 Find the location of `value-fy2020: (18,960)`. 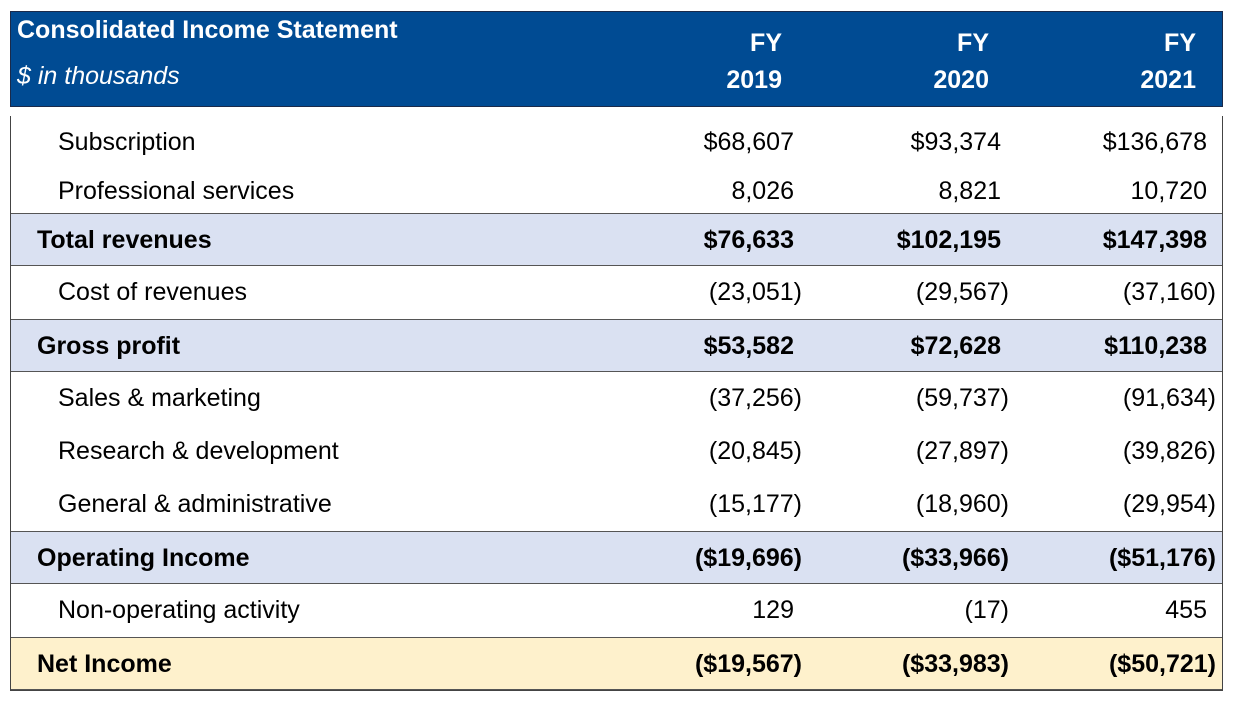

value-fy2020: (18,960) is located at coordinates (962, 504).